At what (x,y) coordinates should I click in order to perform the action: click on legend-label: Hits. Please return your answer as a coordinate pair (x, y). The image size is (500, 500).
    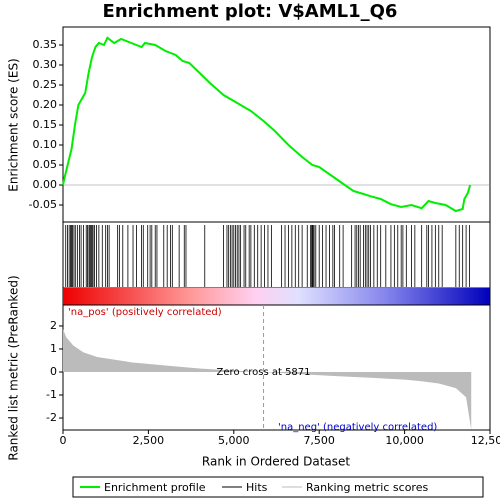
    Looking at the image, I should click on (257, 487).